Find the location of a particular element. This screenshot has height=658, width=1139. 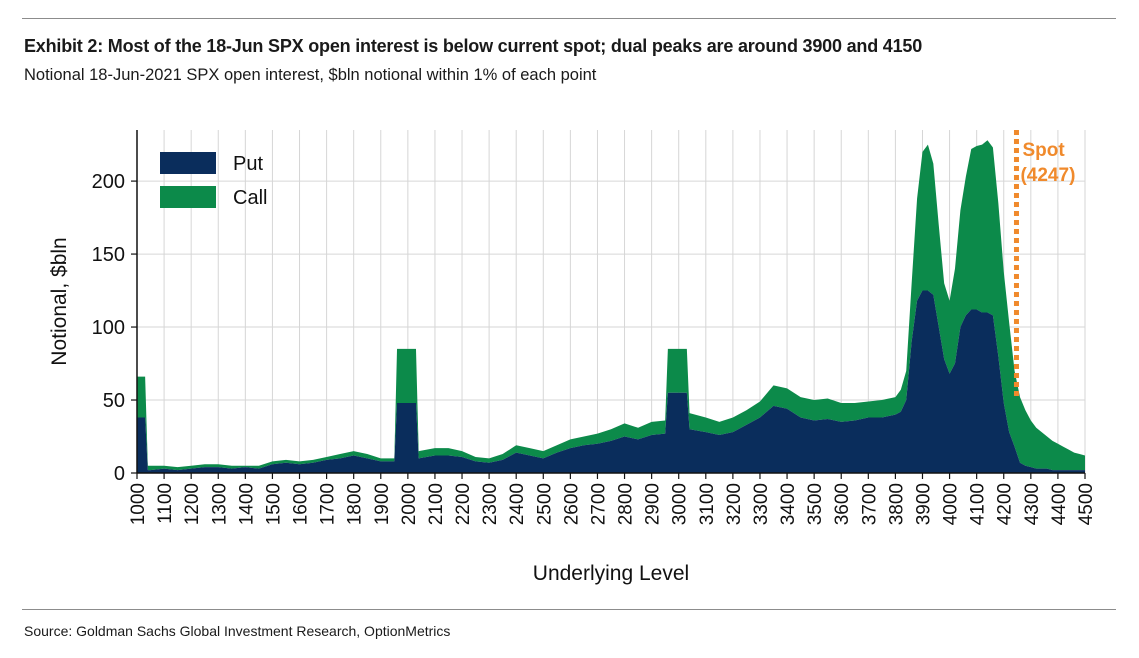

y-axis-label: Notional, $bln is located at coordinates (59, 301).